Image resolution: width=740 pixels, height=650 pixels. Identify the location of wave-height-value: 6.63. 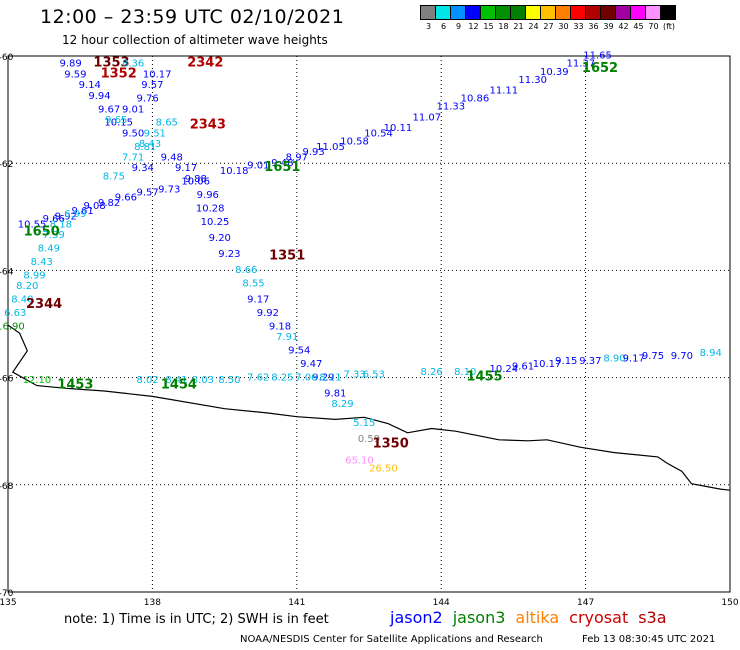
(15, 313).